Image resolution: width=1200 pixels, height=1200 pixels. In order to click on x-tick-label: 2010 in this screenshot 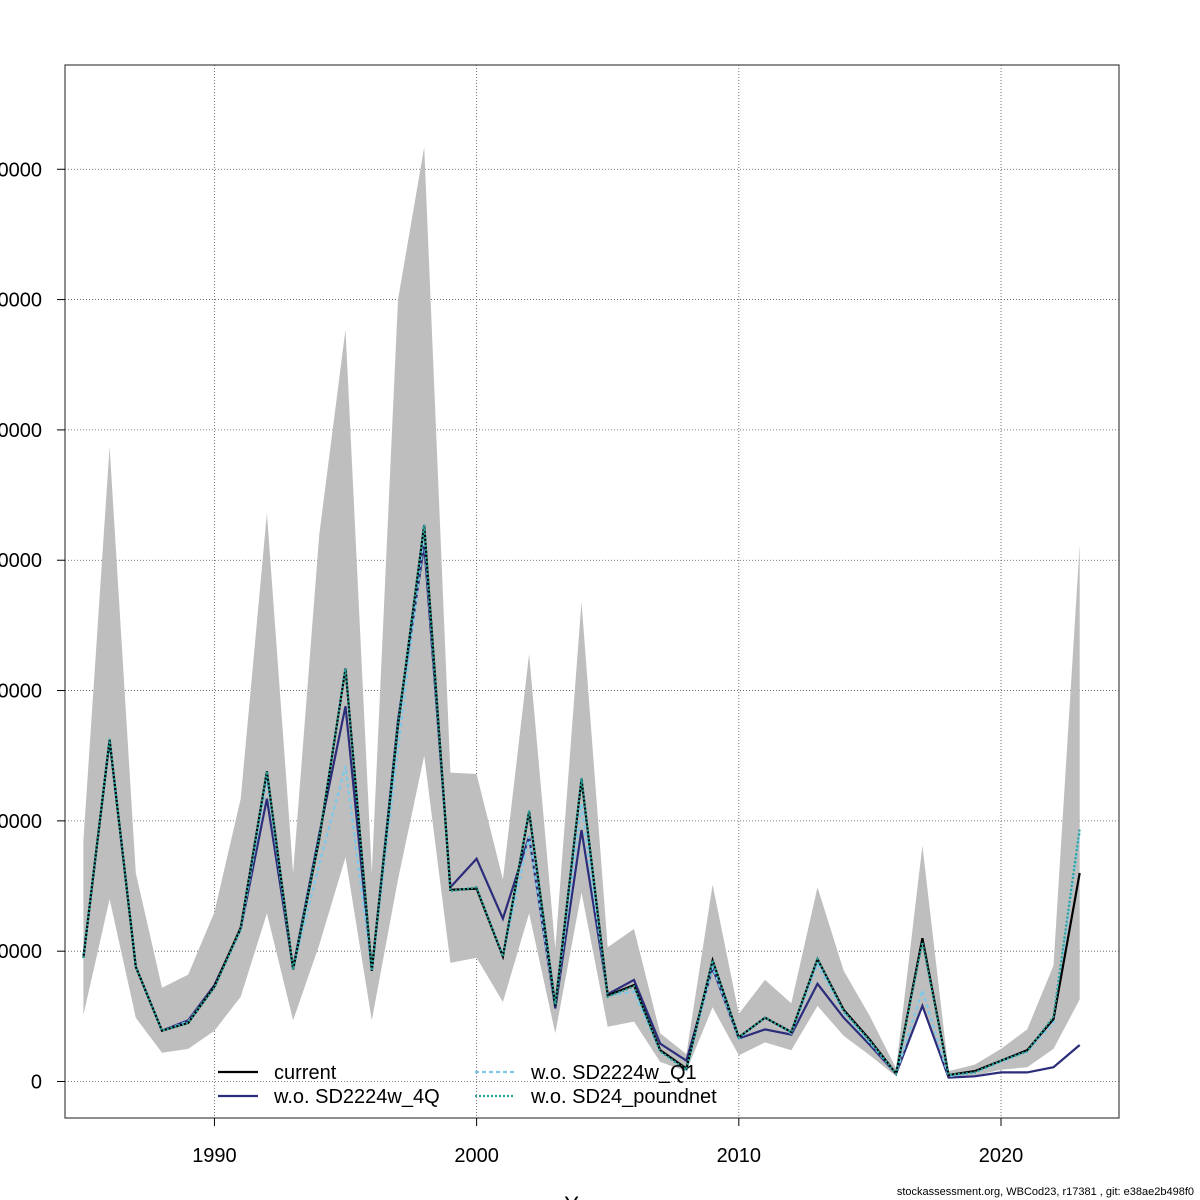, I will do `click(739, 1156)`.